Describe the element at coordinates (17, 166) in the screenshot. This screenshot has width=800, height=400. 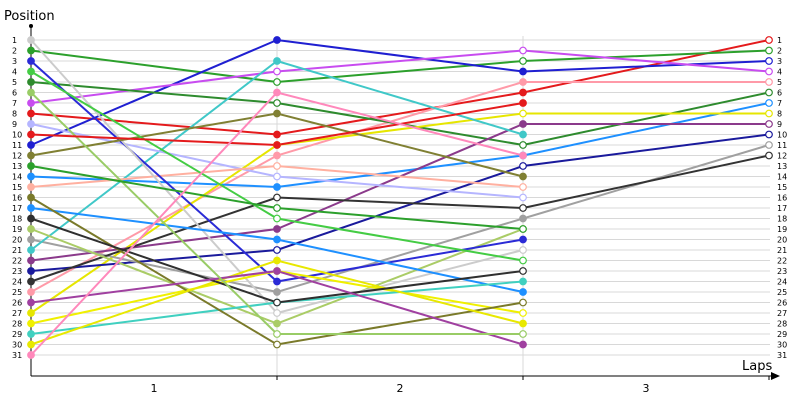
I see `y-tick-label: 13` at that location.